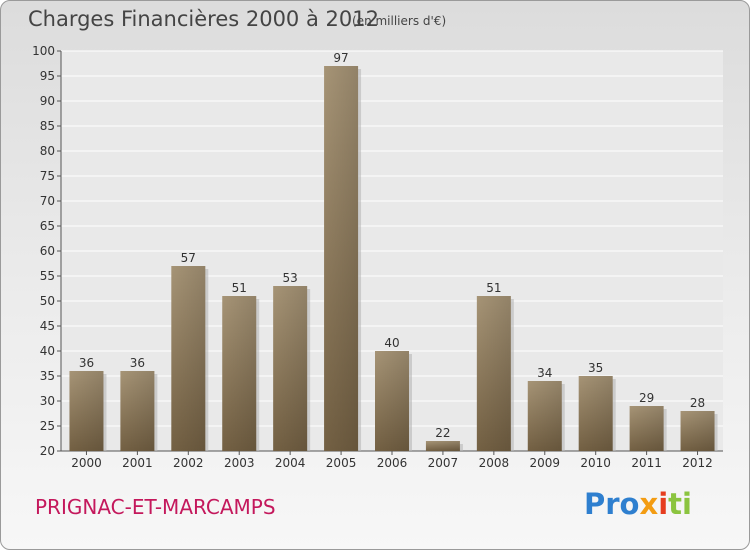  Describe the element at coordinates (649, 504) in the screenshot. I see `logo-part: x` at that location.